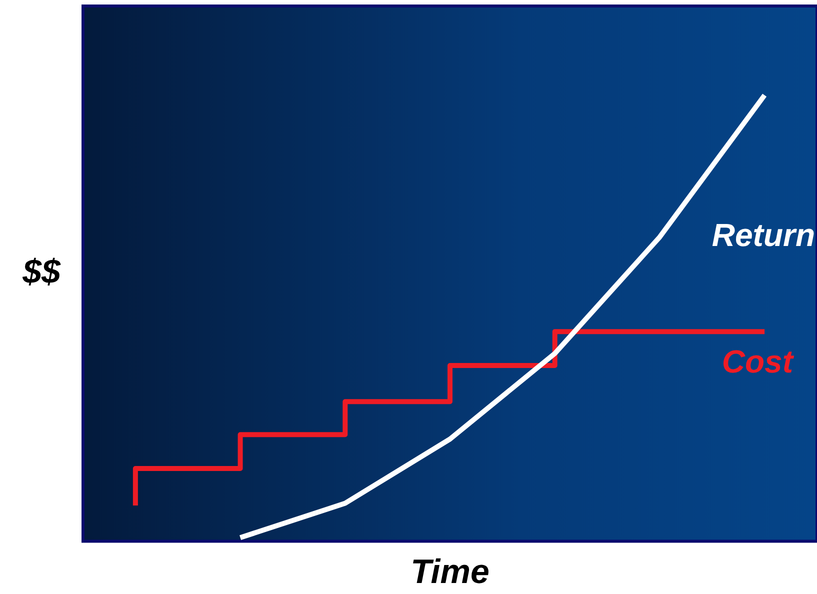 Image resolution: width=817 pixels, height=594 pixels. Describe the element at coordinates (450, 571) in the screenshot. I see `x-axis-title: Time` at that location.